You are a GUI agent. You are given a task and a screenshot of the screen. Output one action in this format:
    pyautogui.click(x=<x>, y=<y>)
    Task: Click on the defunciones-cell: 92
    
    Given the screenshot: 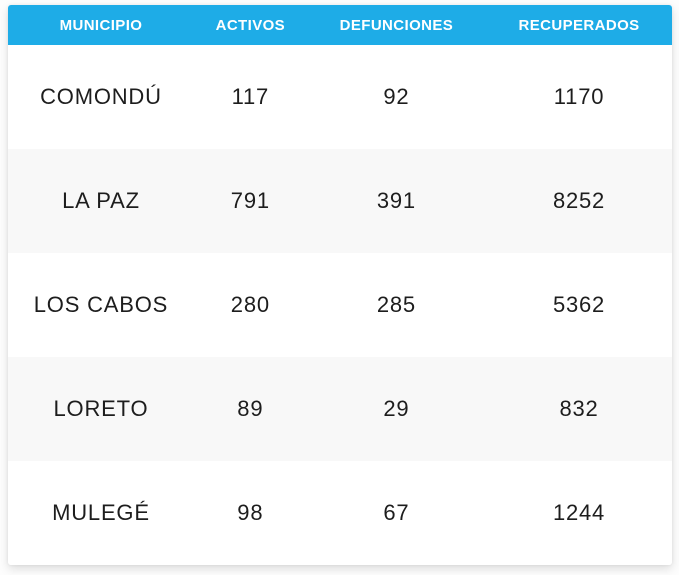 What is the action you would take?
    pyautogui.click(x=396, y=96)
    